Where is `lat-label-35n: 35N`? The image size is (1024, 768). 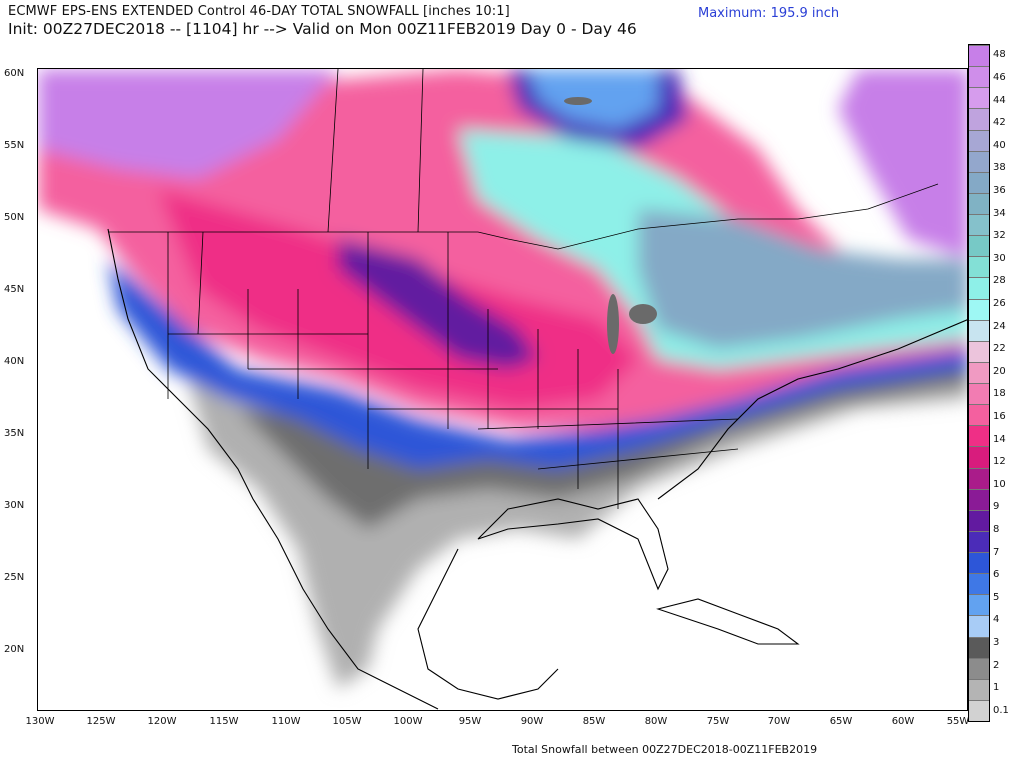 lat-label-35n: 35N is located at coordinates (14, 433).